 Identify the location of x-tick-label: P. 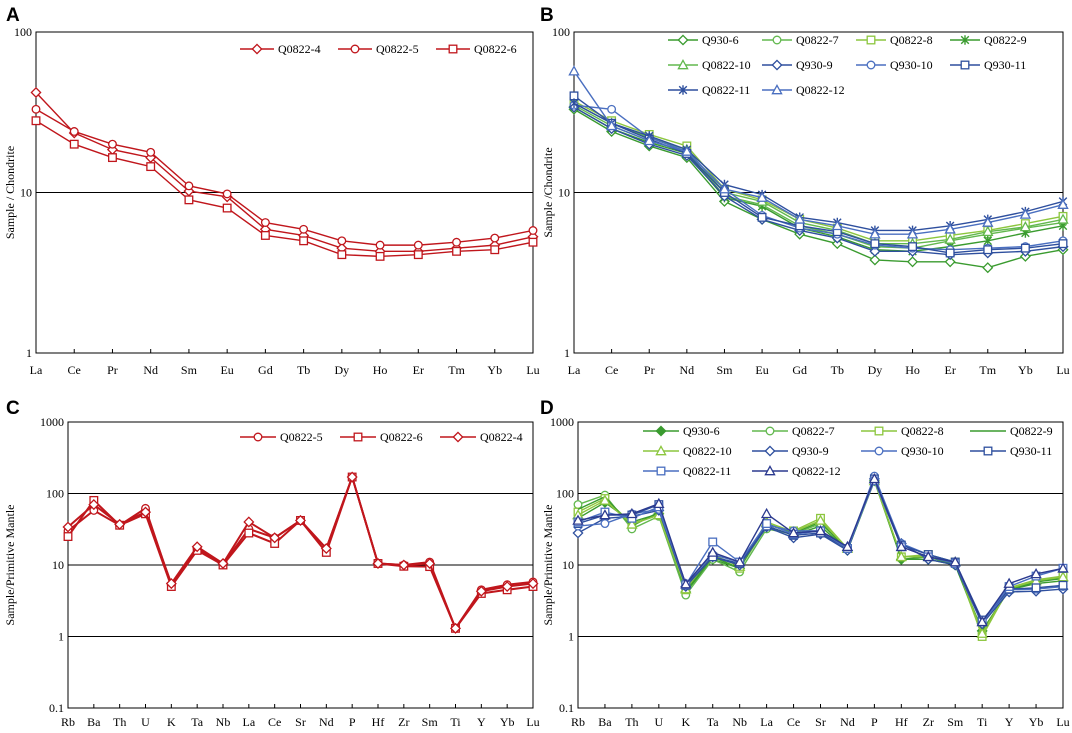
(352, 722).